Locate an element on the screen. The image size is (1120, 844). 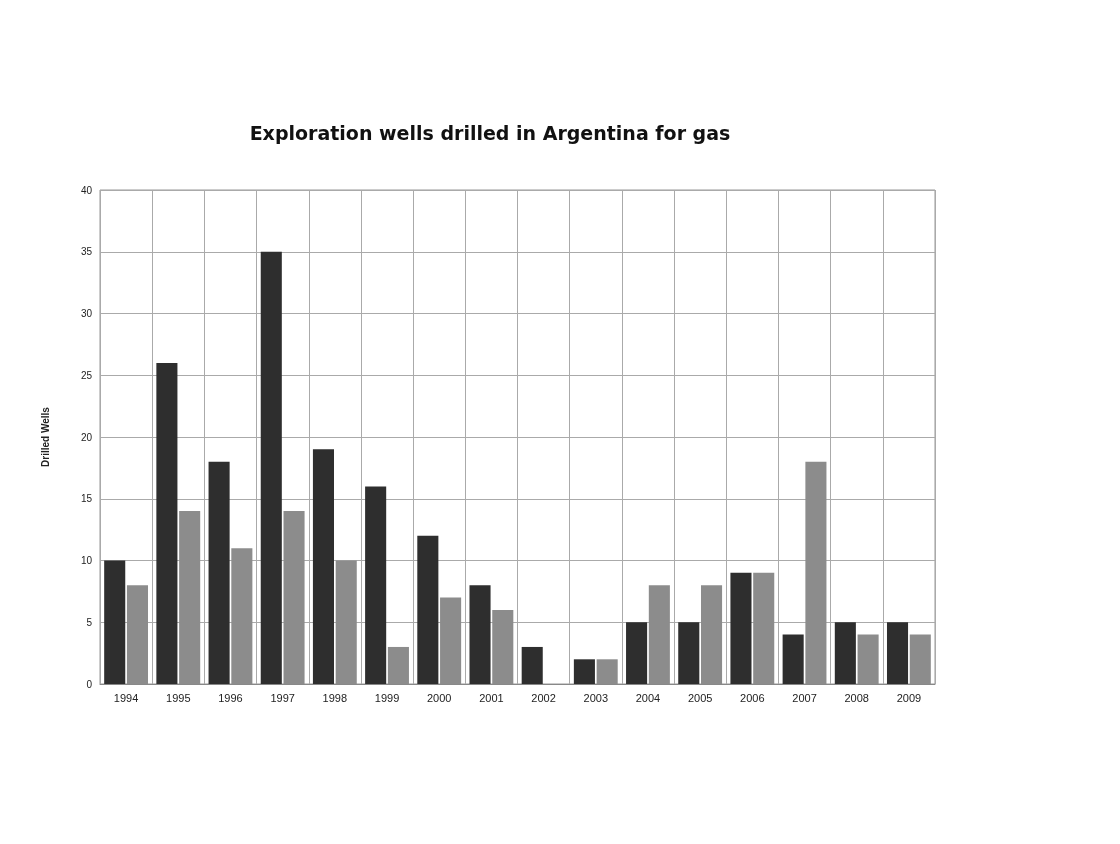
y-tick-label: 40 is located at coordinates (86, 190).